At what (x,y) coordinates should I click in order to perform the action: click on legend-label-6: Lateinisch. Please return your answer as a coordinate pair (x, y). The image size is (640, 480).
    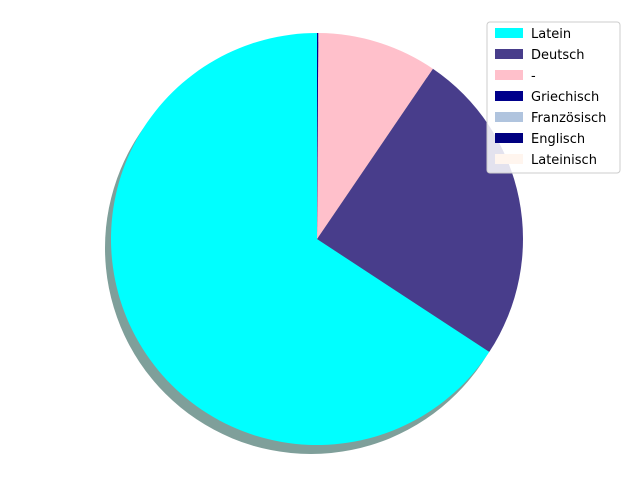
    Looking at the image, I should click on (564, 160).